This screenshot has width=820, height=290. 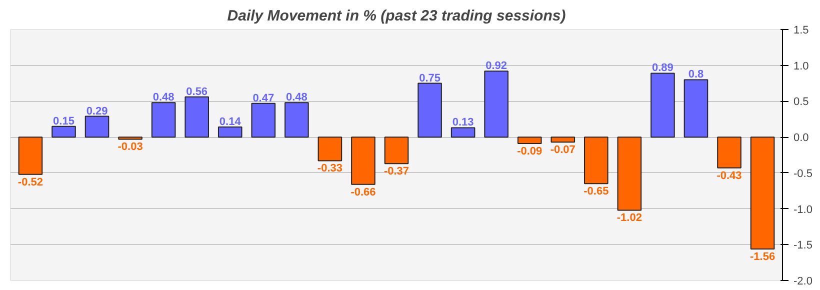 What do you see at coordinates (803, 210) in the screenshot?
I see `y-tick-label: -1.0` at bounding box center [803, 210].